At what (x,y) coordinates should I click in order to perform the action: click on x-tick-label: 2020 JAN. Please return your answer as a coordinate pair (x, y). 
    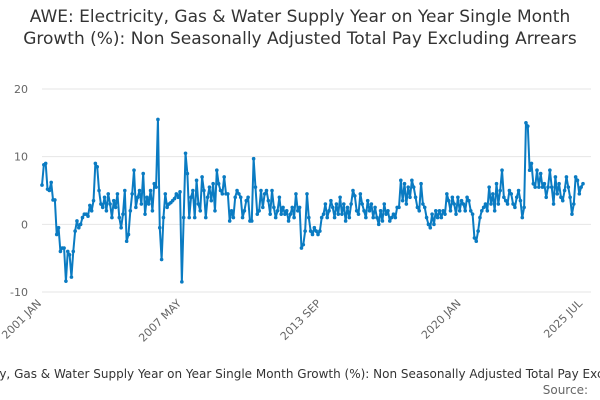
    Looking at the image, I should click on (441, 319).